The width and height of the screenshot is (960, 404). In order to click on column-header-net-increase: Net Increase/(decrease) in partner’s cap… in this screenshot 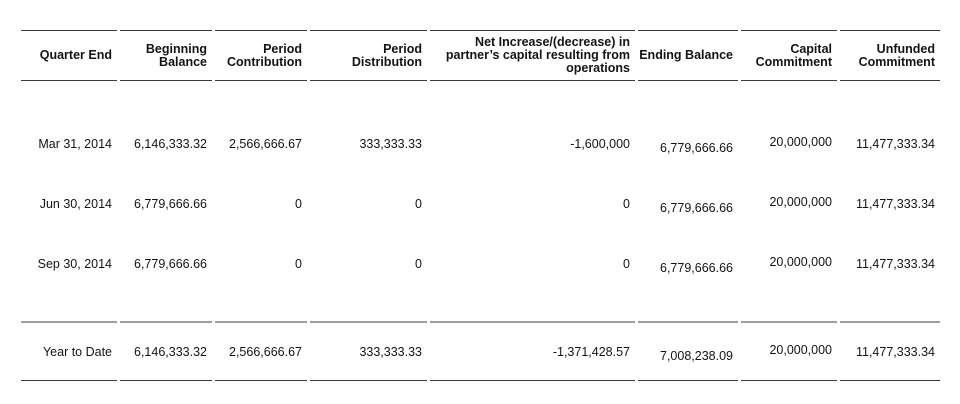, I will do `click(532, 55)`.